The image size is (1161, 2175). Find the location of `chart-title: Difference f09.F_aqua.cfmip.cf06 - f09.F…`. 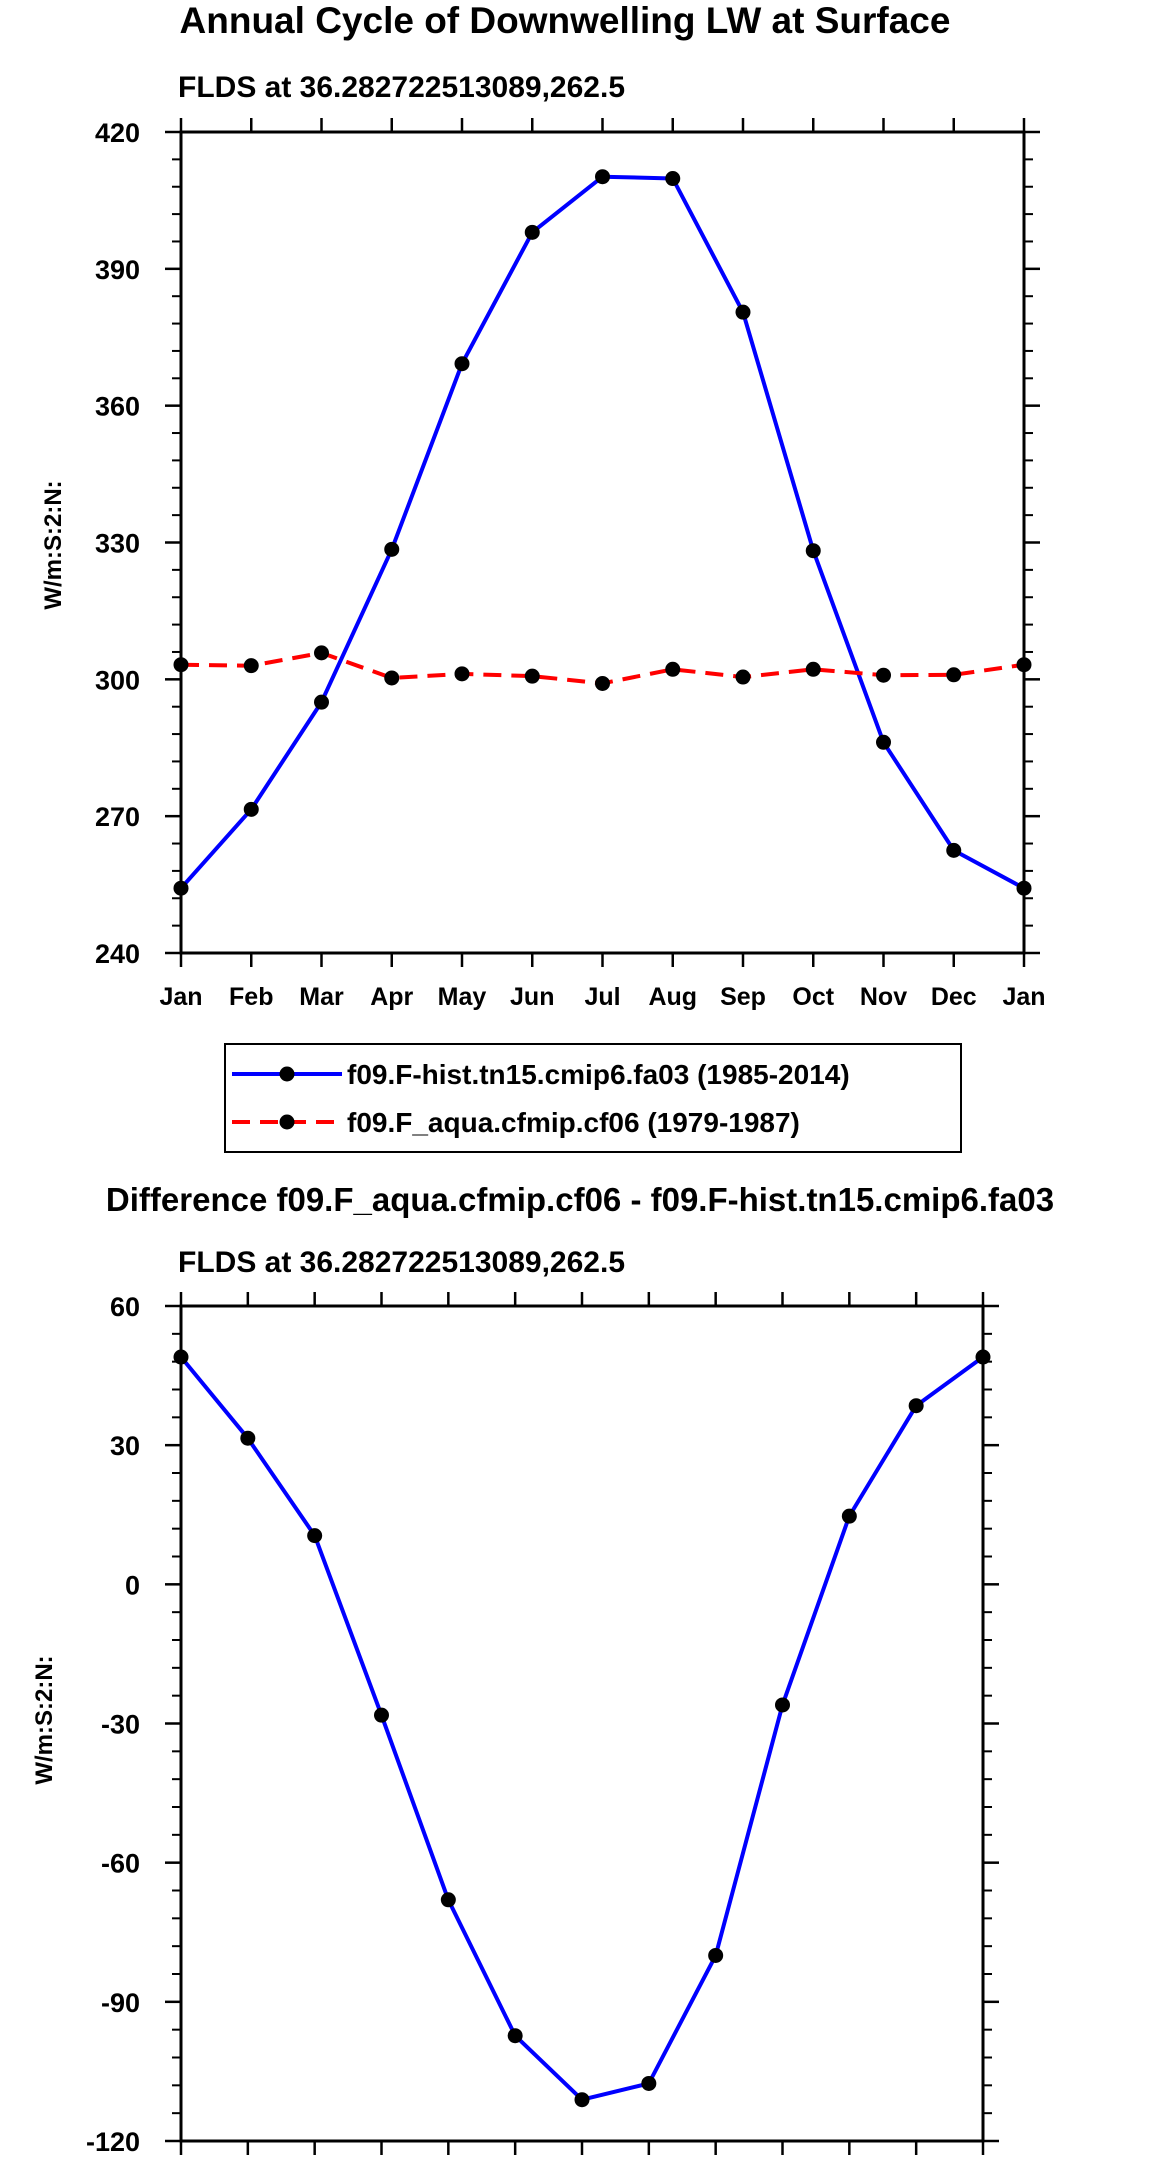

chart-title: Difference f09.F_aqua.cfmip.cf06 - f09.F… is located at coordinates (580, 1199).